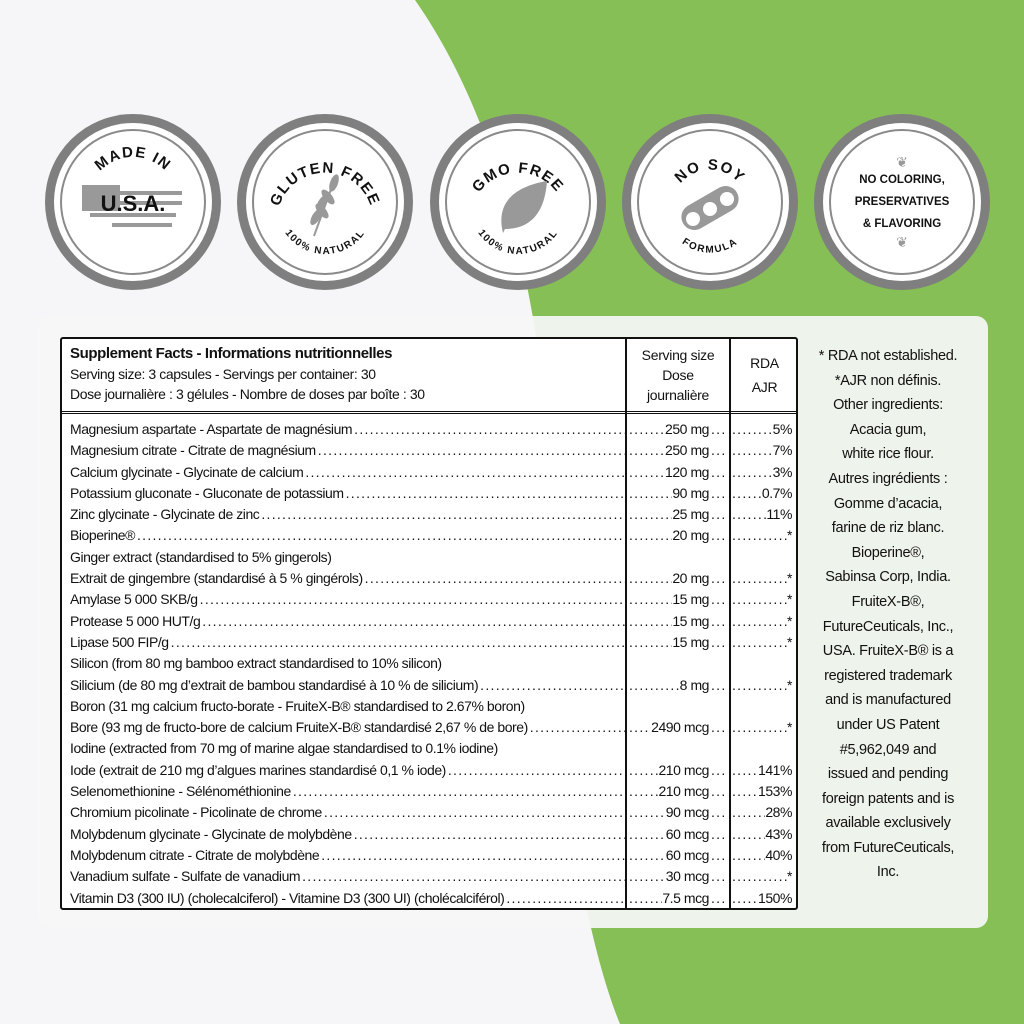  What do you see at coordinates (683, 791) in the screenshot?
I see `amount: 210 mcg` at bounding box center [683, 791].